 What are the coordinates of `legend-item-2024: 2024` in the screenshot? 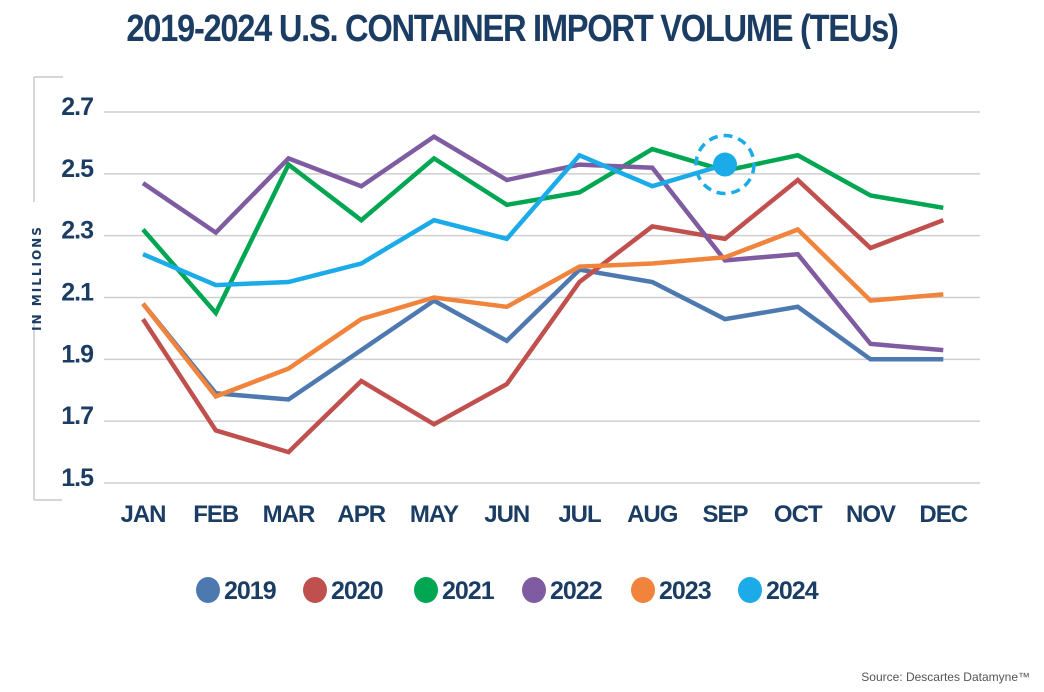 It's located at (779, 591).